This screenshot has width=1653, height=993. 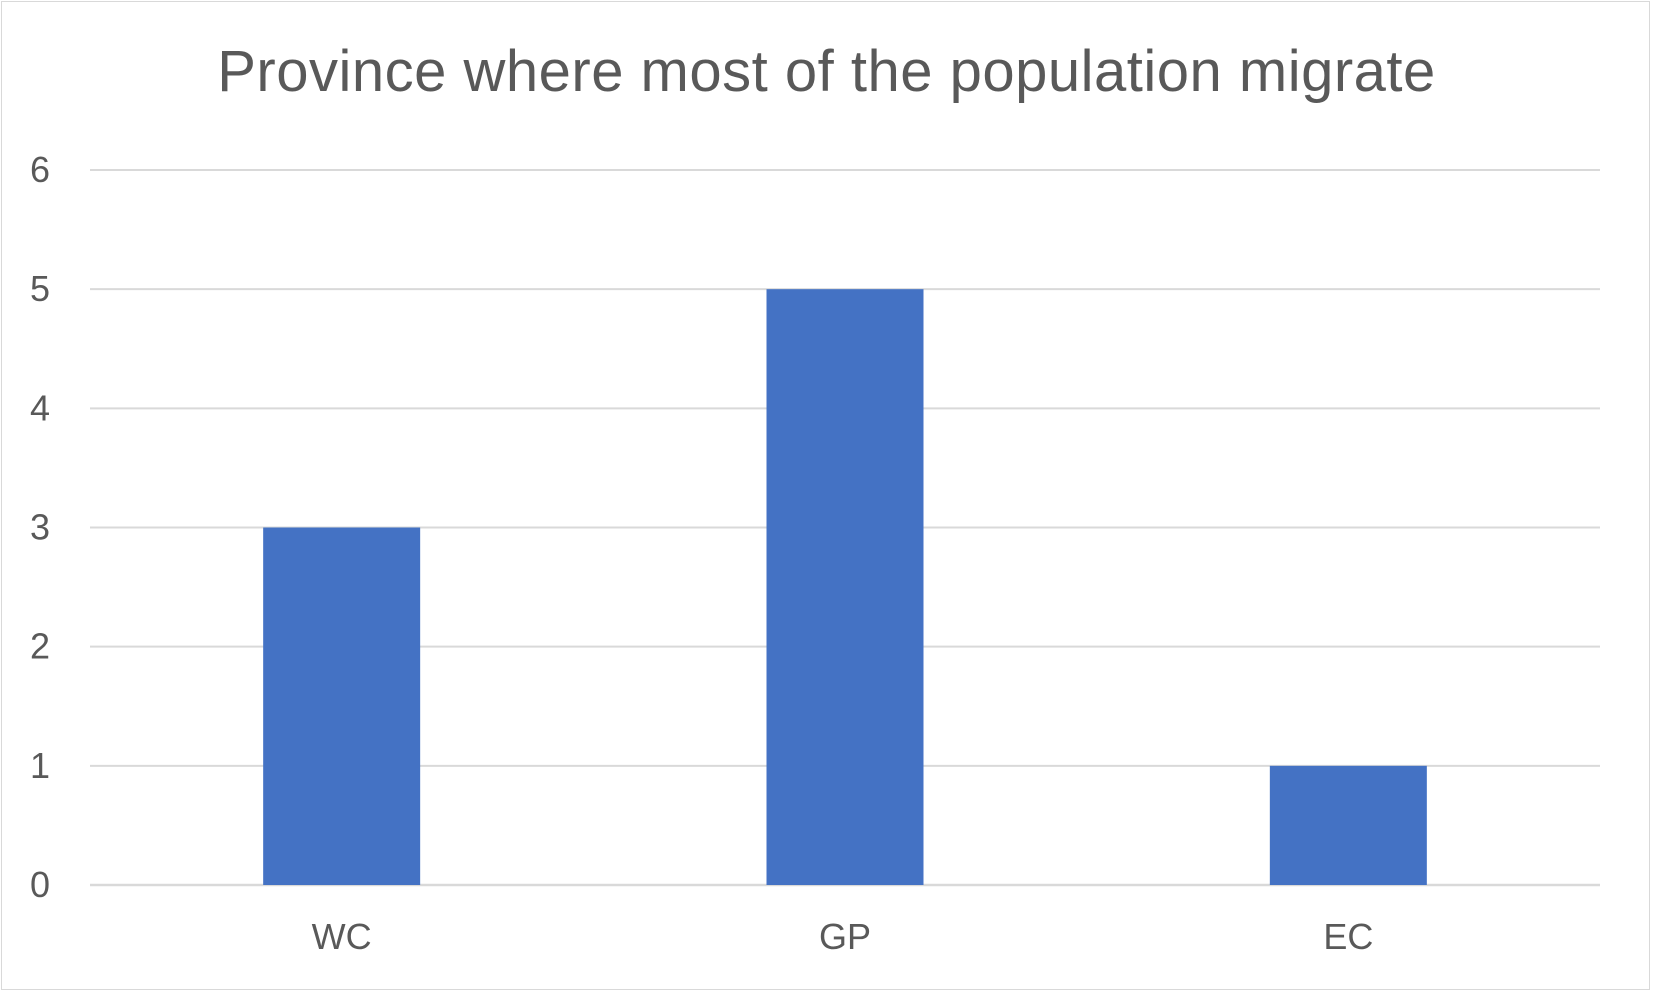 I want to click on y-axis-labels: 0 1 2 3 4 5 6, so click(x=40, y=527).